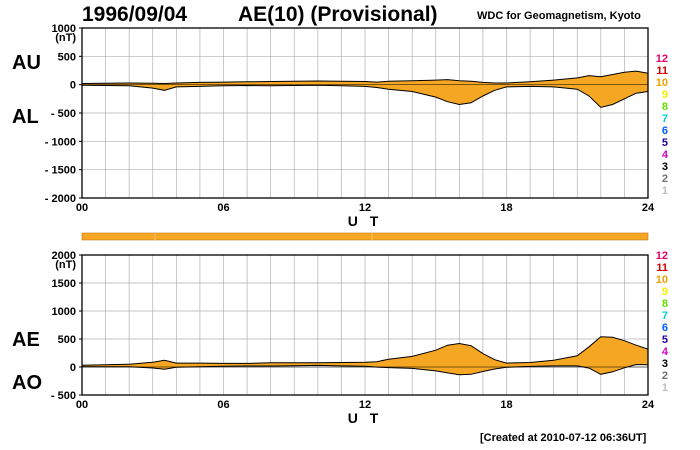 This screenshot has width=700, height=450. I want to click on created-timestamp: [Created at 2010-07-12 06:36UT], so click(563, 438).